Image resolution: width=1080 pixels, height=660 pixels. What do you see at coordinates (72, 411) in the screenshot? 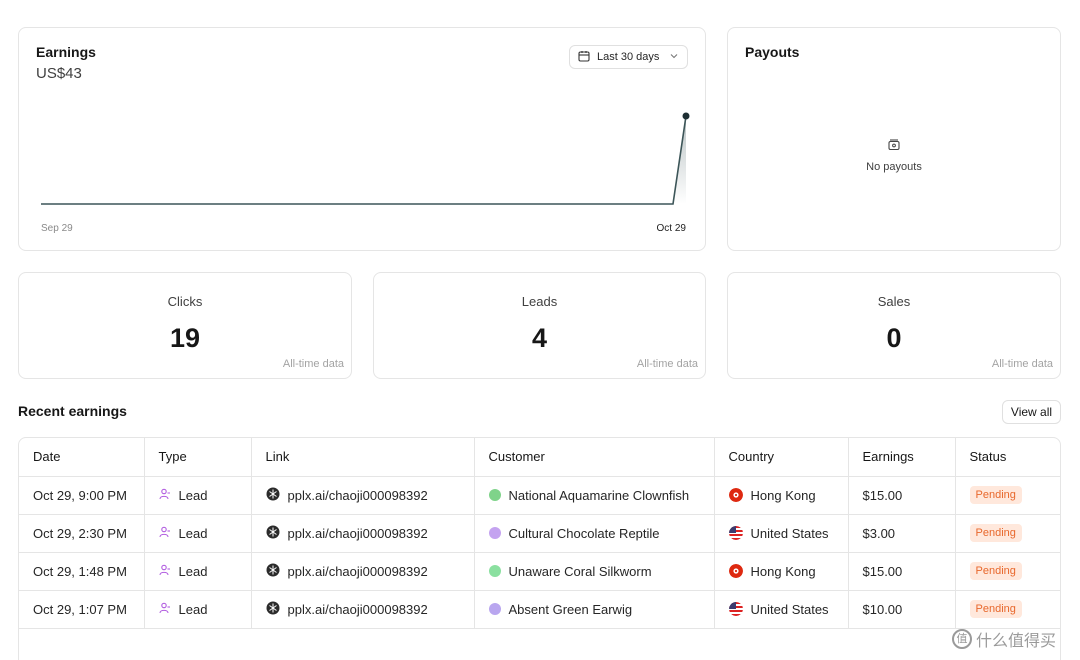
I see `recent-earnings-title: Recent earnings` at bounding box center [72, 411].